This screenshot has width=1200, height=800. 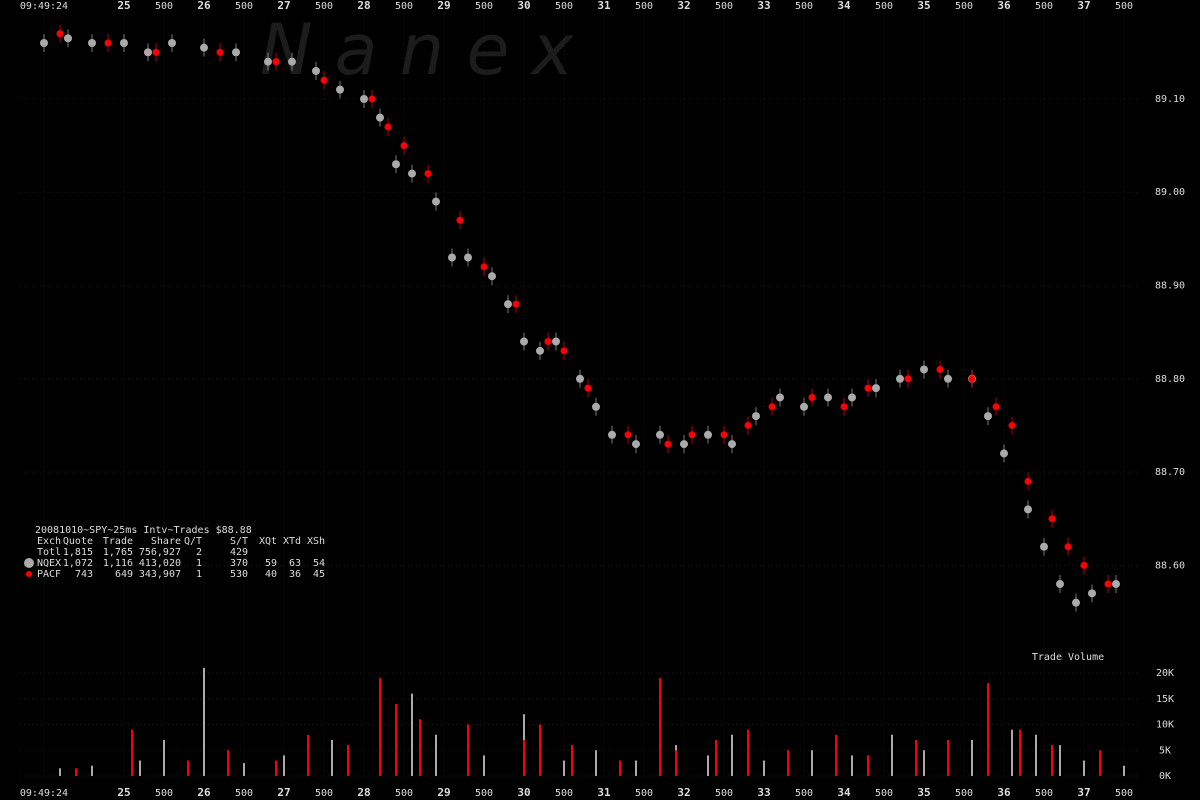 What do you see at coordinates (923, 6) in the screenshot?
I see `x-tick-label: 35` at bounding box center [923, 6].